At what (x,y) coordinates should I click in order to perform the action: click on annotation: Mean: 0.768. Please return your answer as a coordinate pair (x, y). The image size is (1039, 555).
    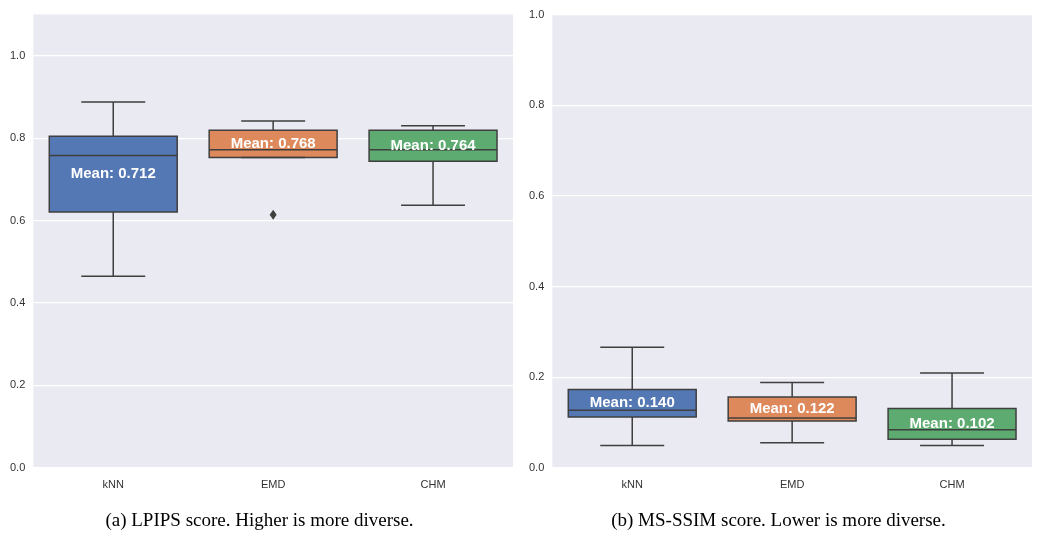
    Looking at the image, I should click on (273, 143).